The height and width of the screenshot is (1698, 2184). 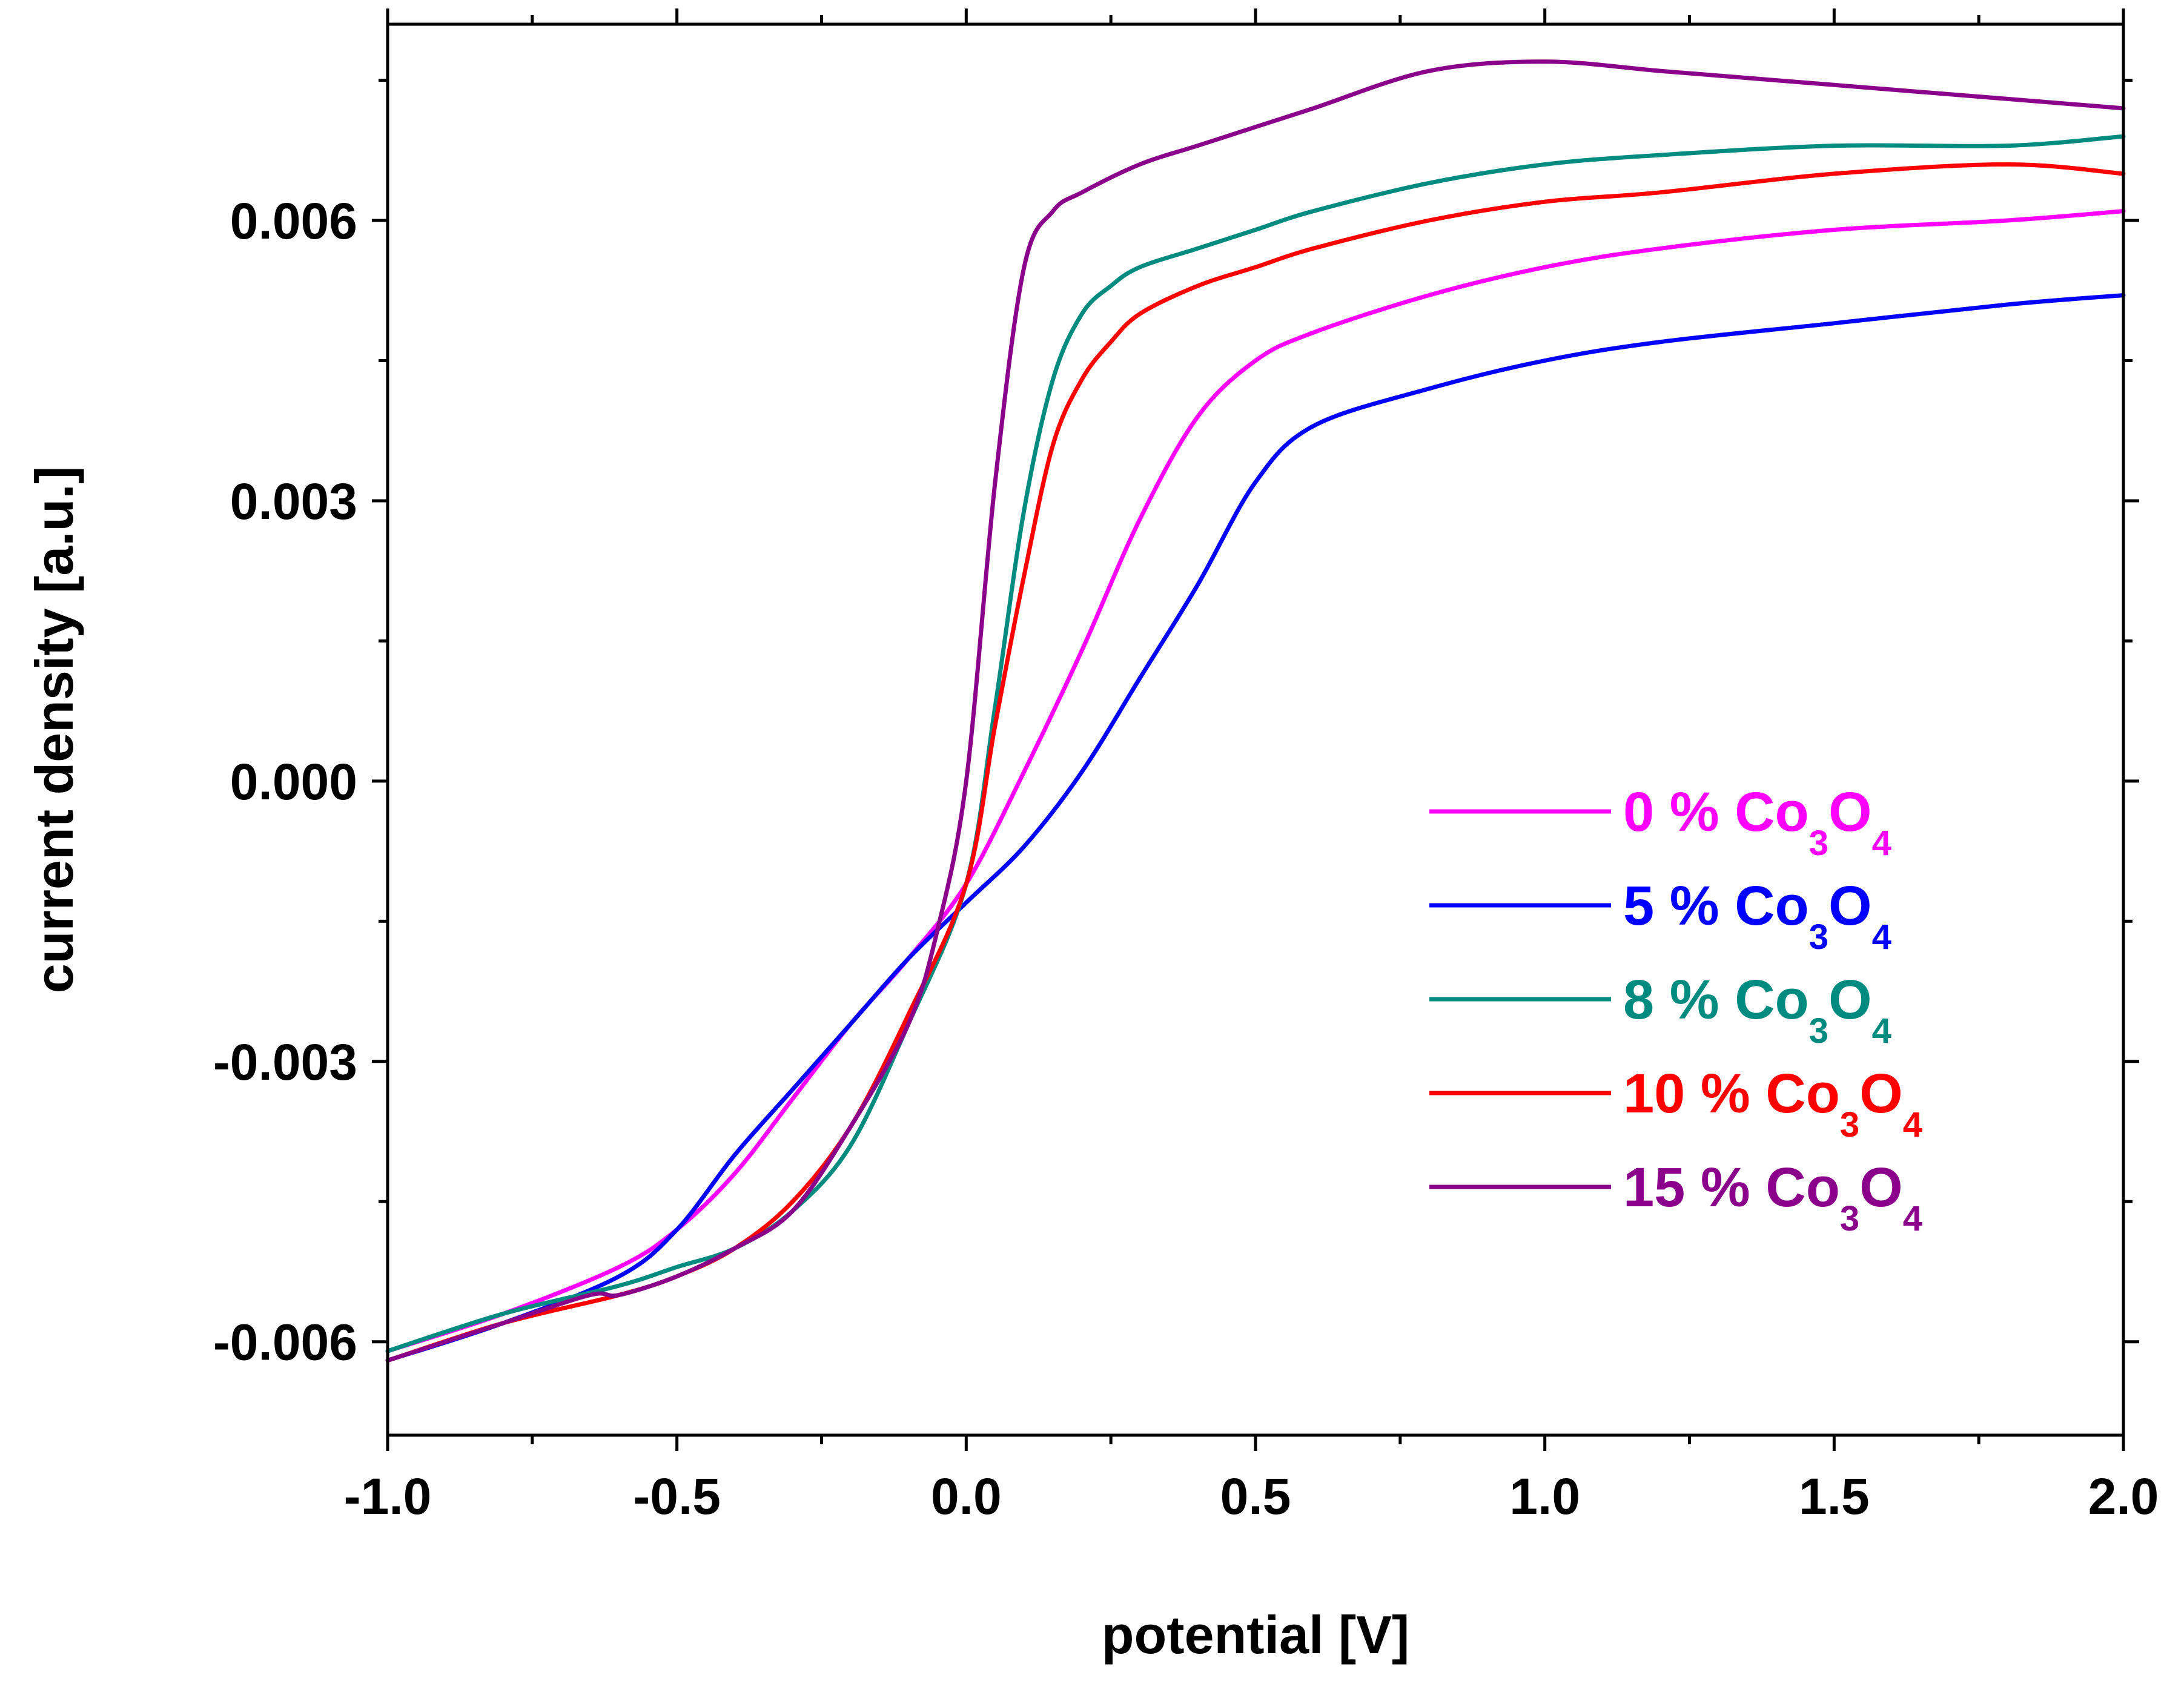 What do you see at coordinates (293, 782) in the screenshot?
I see `y-tick-label: 0.000` at bounding box center [293, 782].